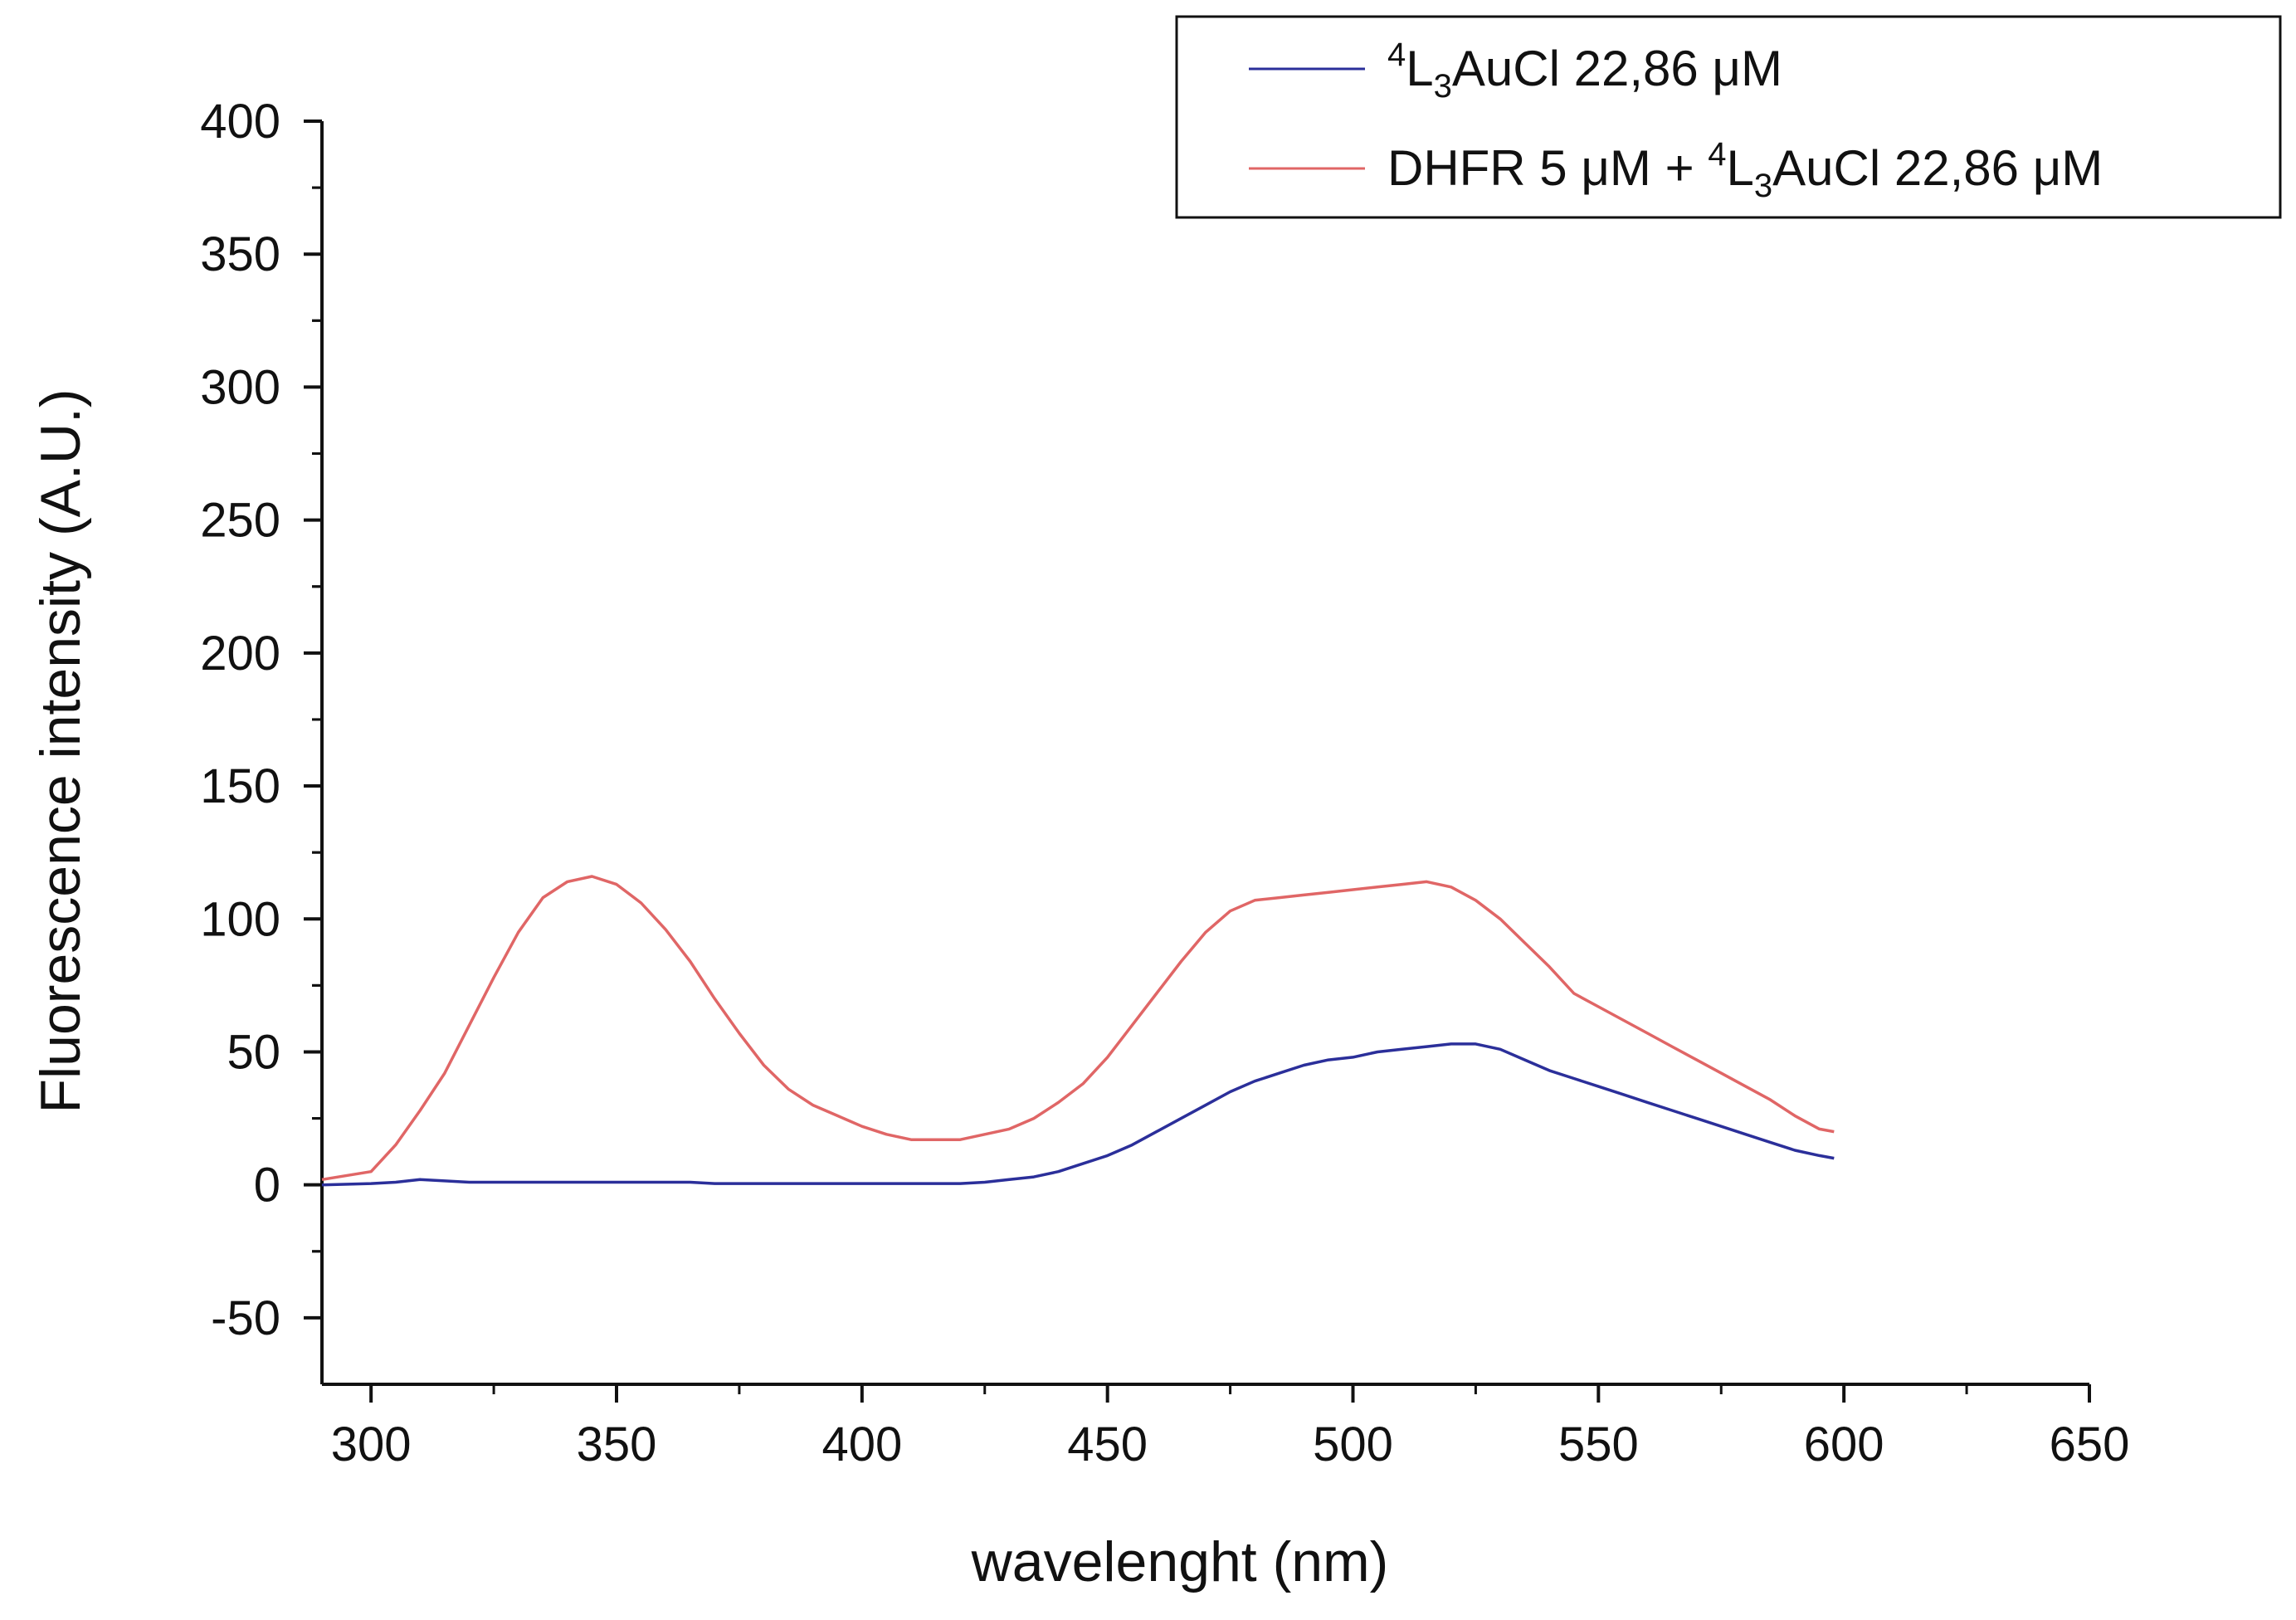 This screenshot has width=2296, height=1620. I want to click on y-tick-label: 0, so click(267, 1186).